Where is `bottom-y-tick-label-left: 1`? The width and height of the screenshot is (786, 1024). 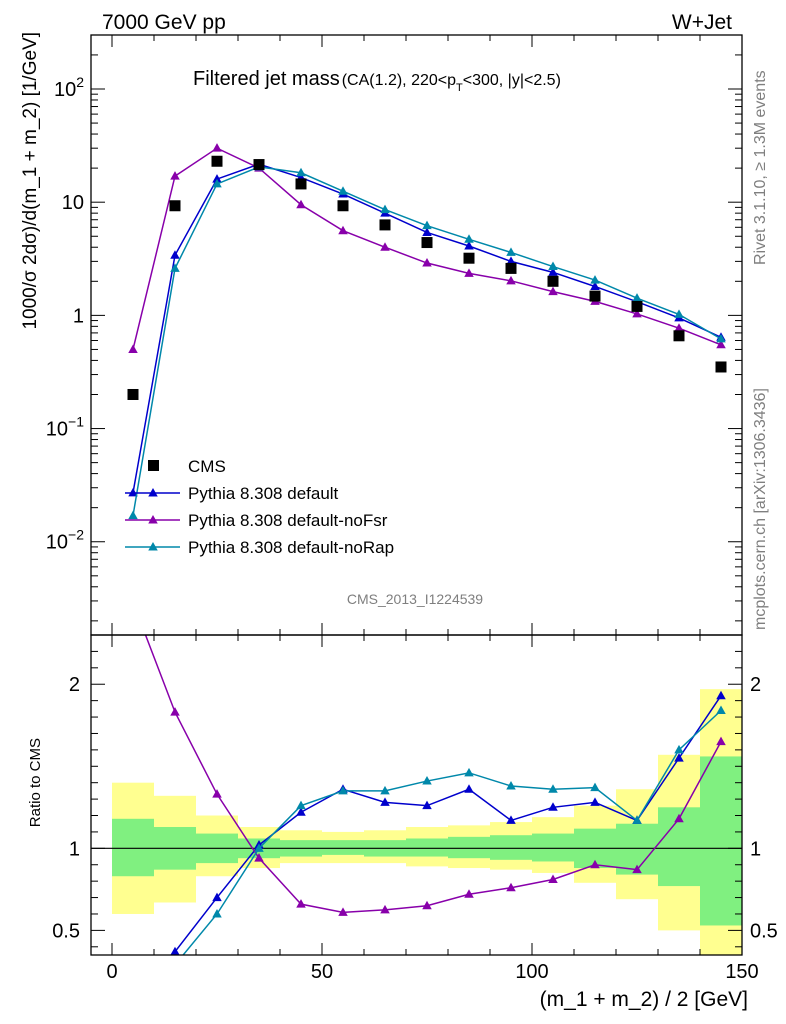 bottom-y-tick-label-left: 1 is located at coordinates (74, 849).